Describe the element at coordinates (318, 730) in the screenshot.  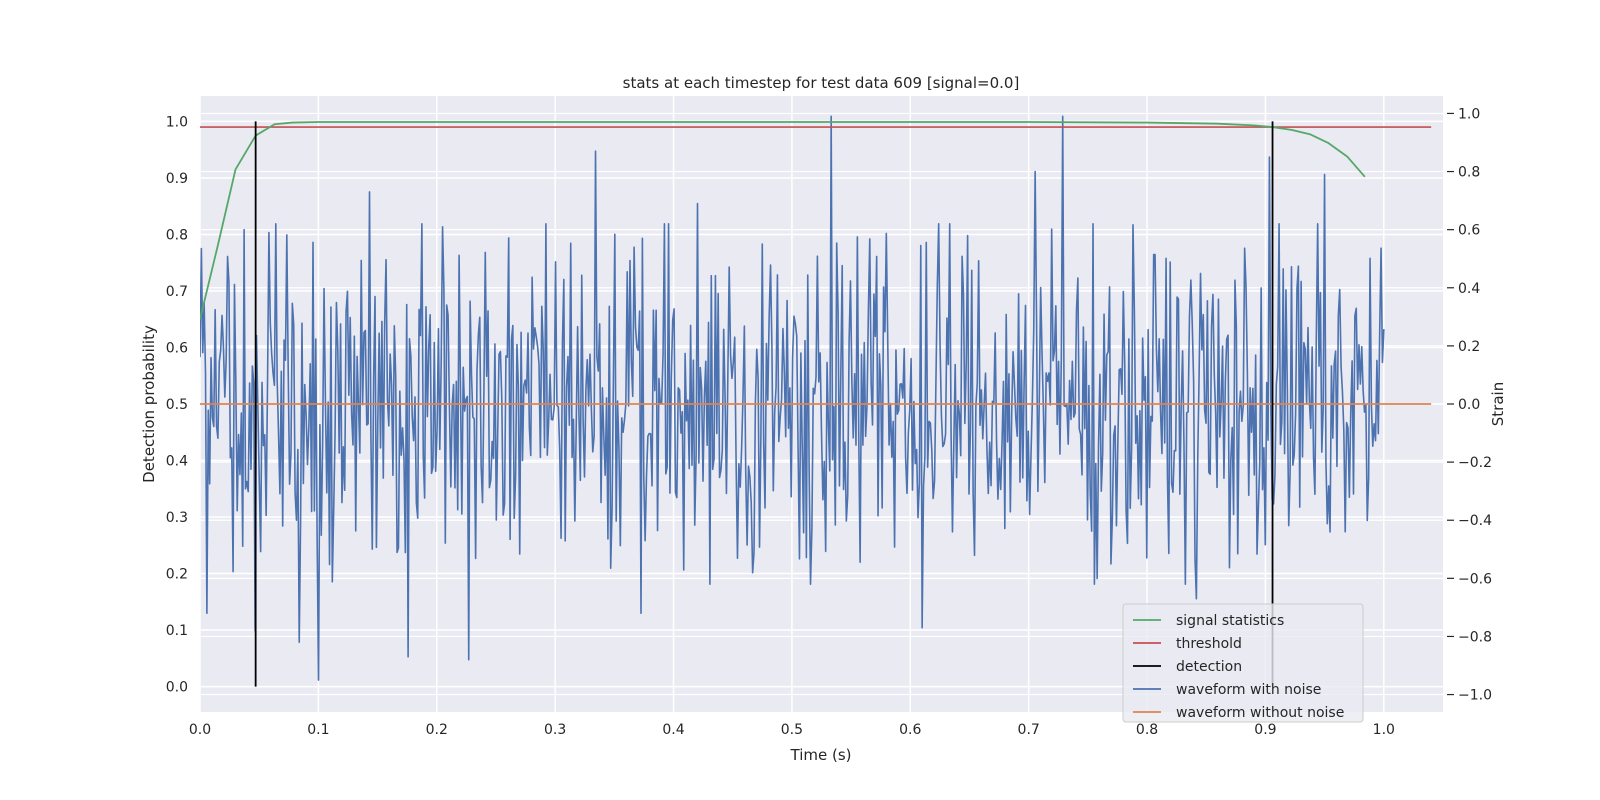
I see `x-tick-label: 0.1` at that location.